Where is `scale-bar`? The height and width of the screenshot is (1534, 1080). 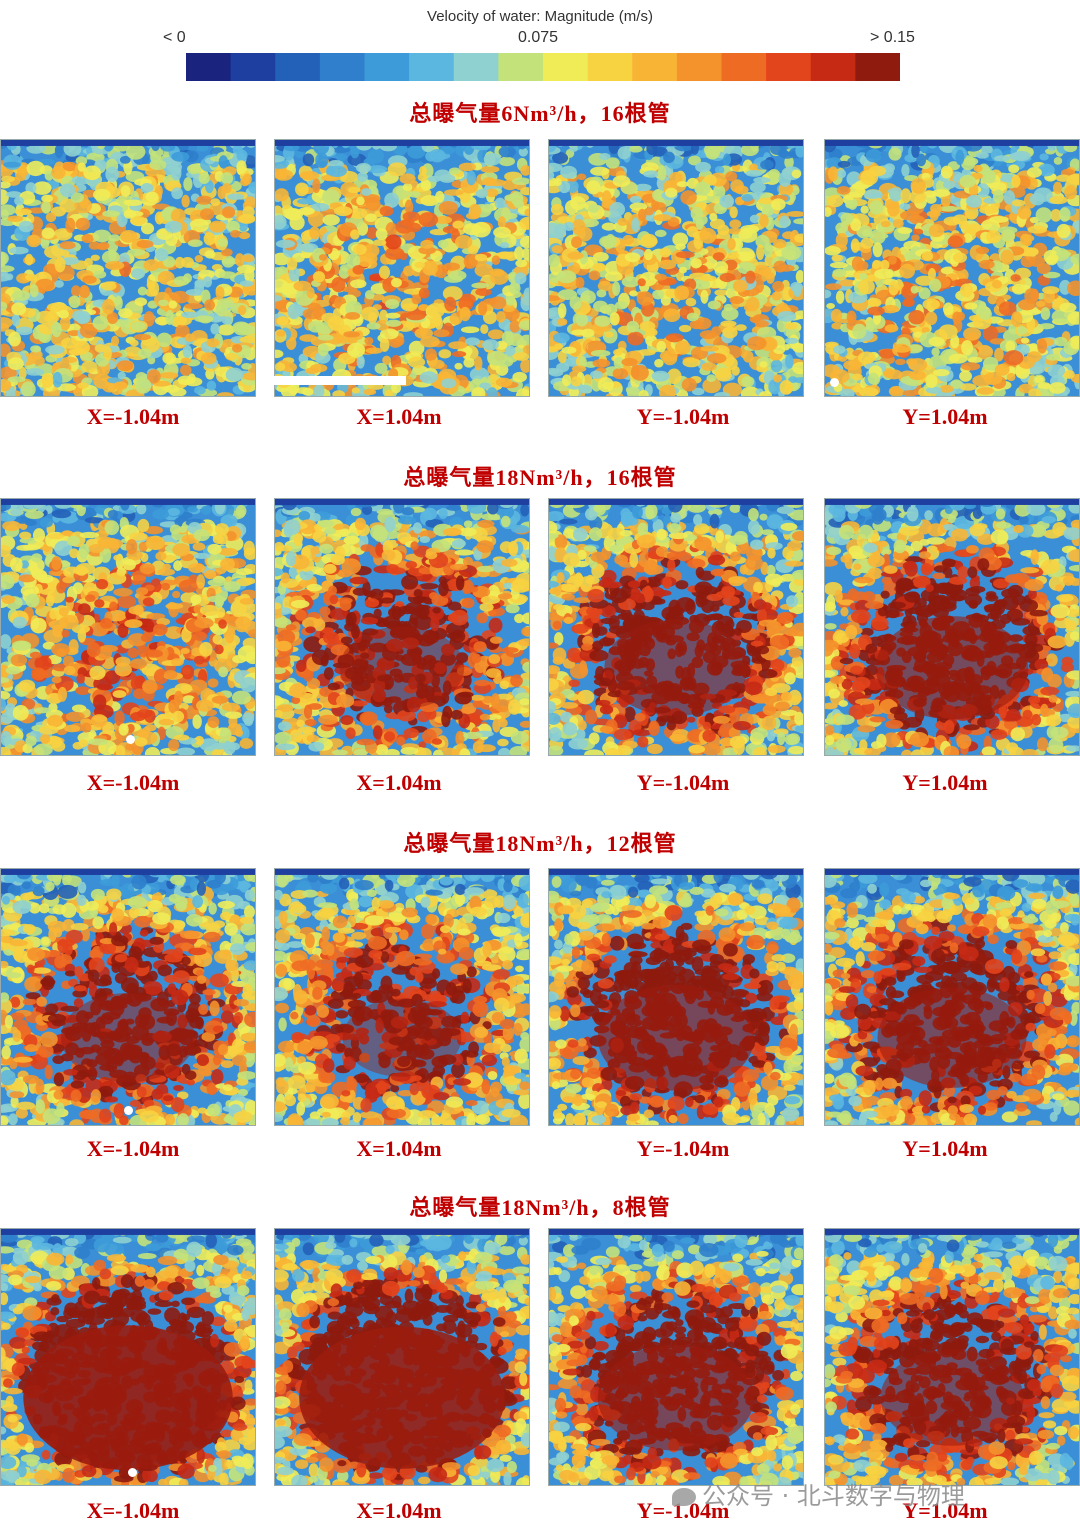 scale-bar is located at coordinates (340, 380).